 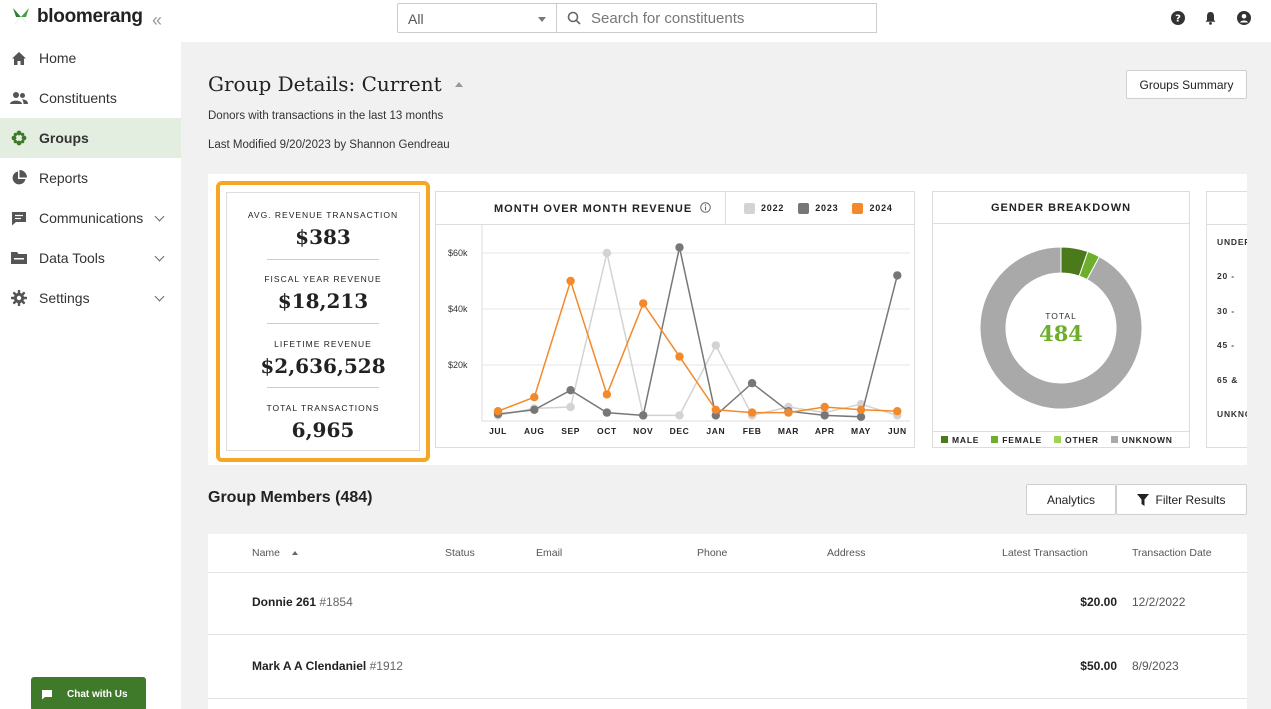 What do you see at coordinates (266, 553) in the screenshot?
I see `column-header-label: Name` at bounding box center [266, 553].